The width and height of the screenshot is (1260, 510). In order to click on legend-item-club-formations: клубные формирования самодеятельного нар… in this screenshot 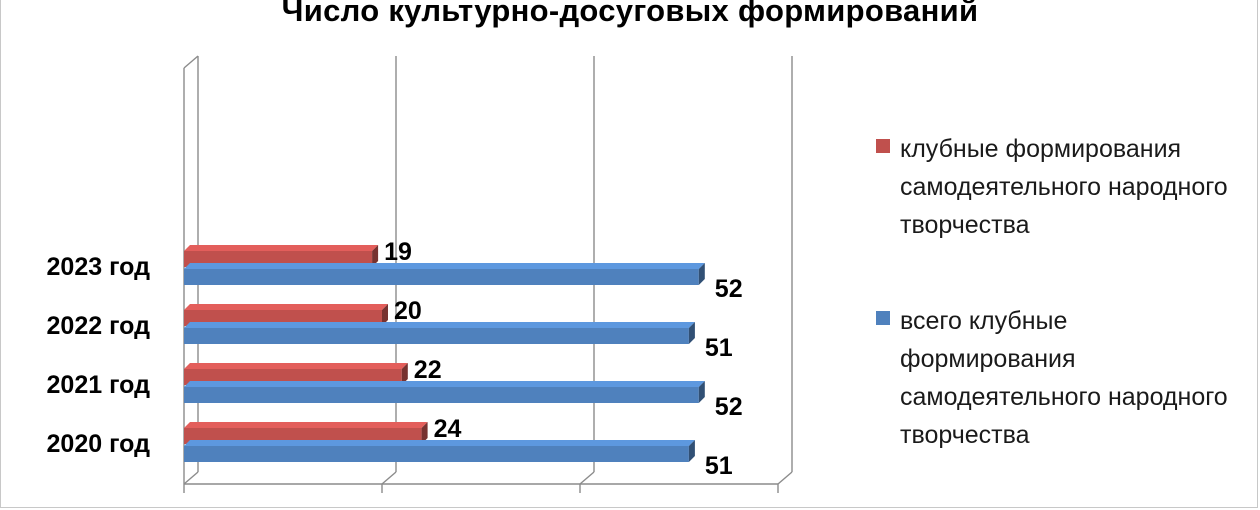, I will do `click(1058, 187)`.